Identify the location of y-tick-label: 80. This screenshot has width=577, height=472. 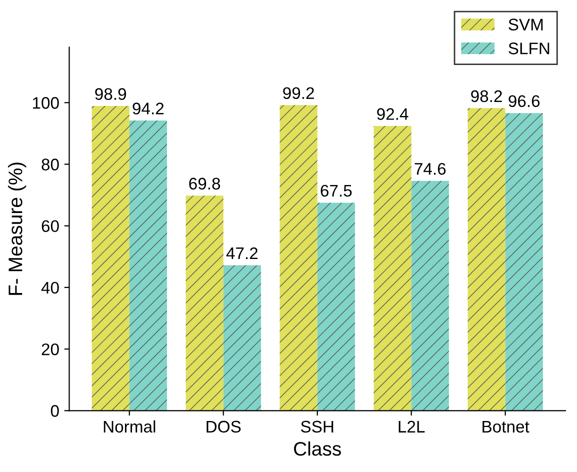
(50, 164).